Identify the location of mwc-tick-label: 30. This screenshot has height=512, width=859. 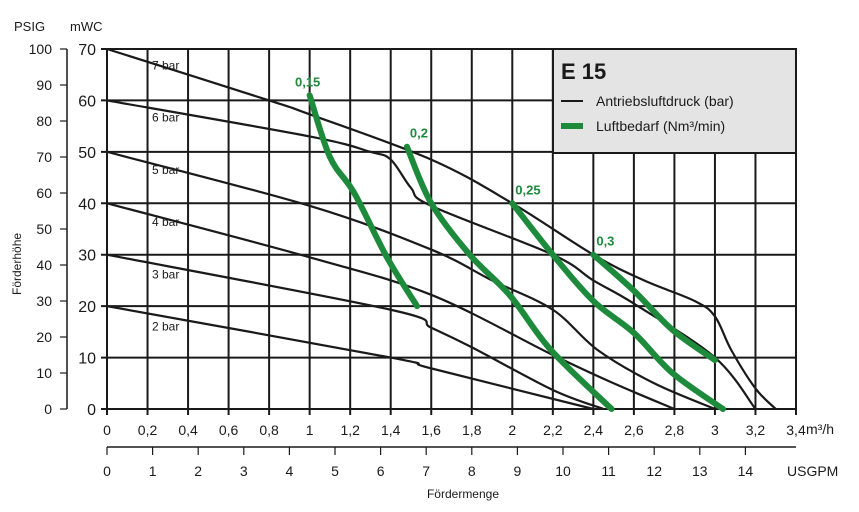
(87, 256).